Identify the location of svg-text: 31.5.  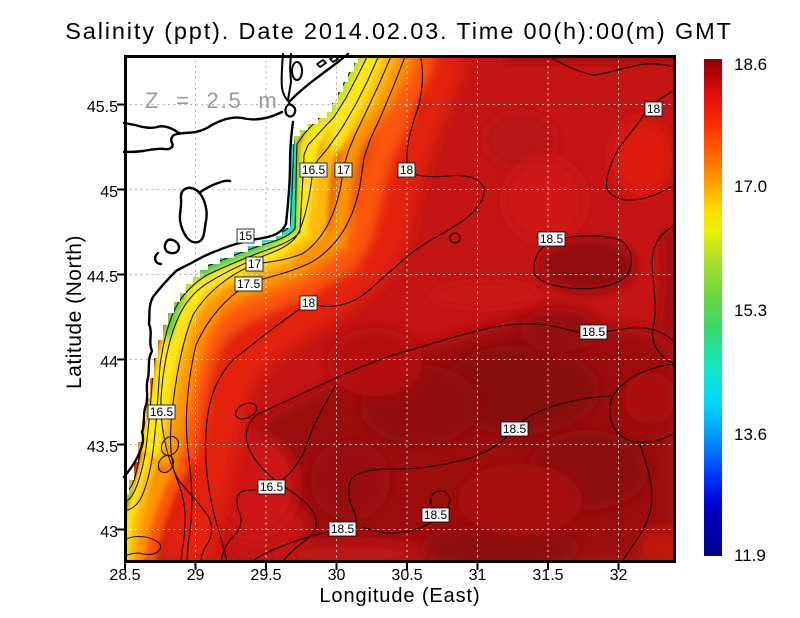
(547, 575).